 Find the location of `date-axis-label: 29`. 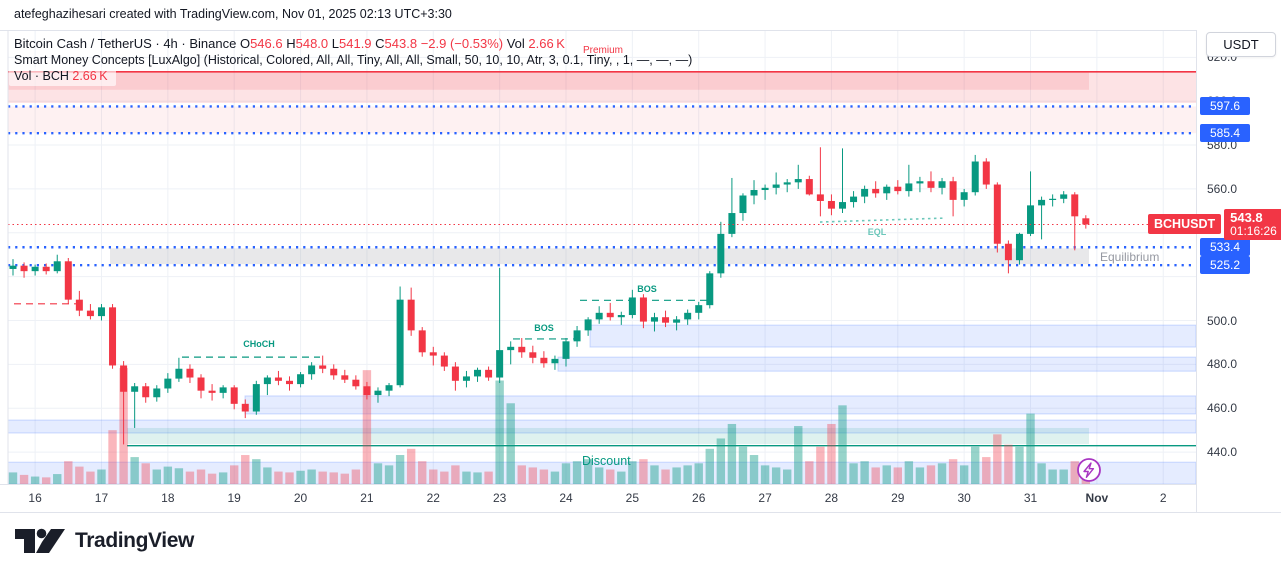

date-axis-label: 29 is located at coordinates (898, 498).